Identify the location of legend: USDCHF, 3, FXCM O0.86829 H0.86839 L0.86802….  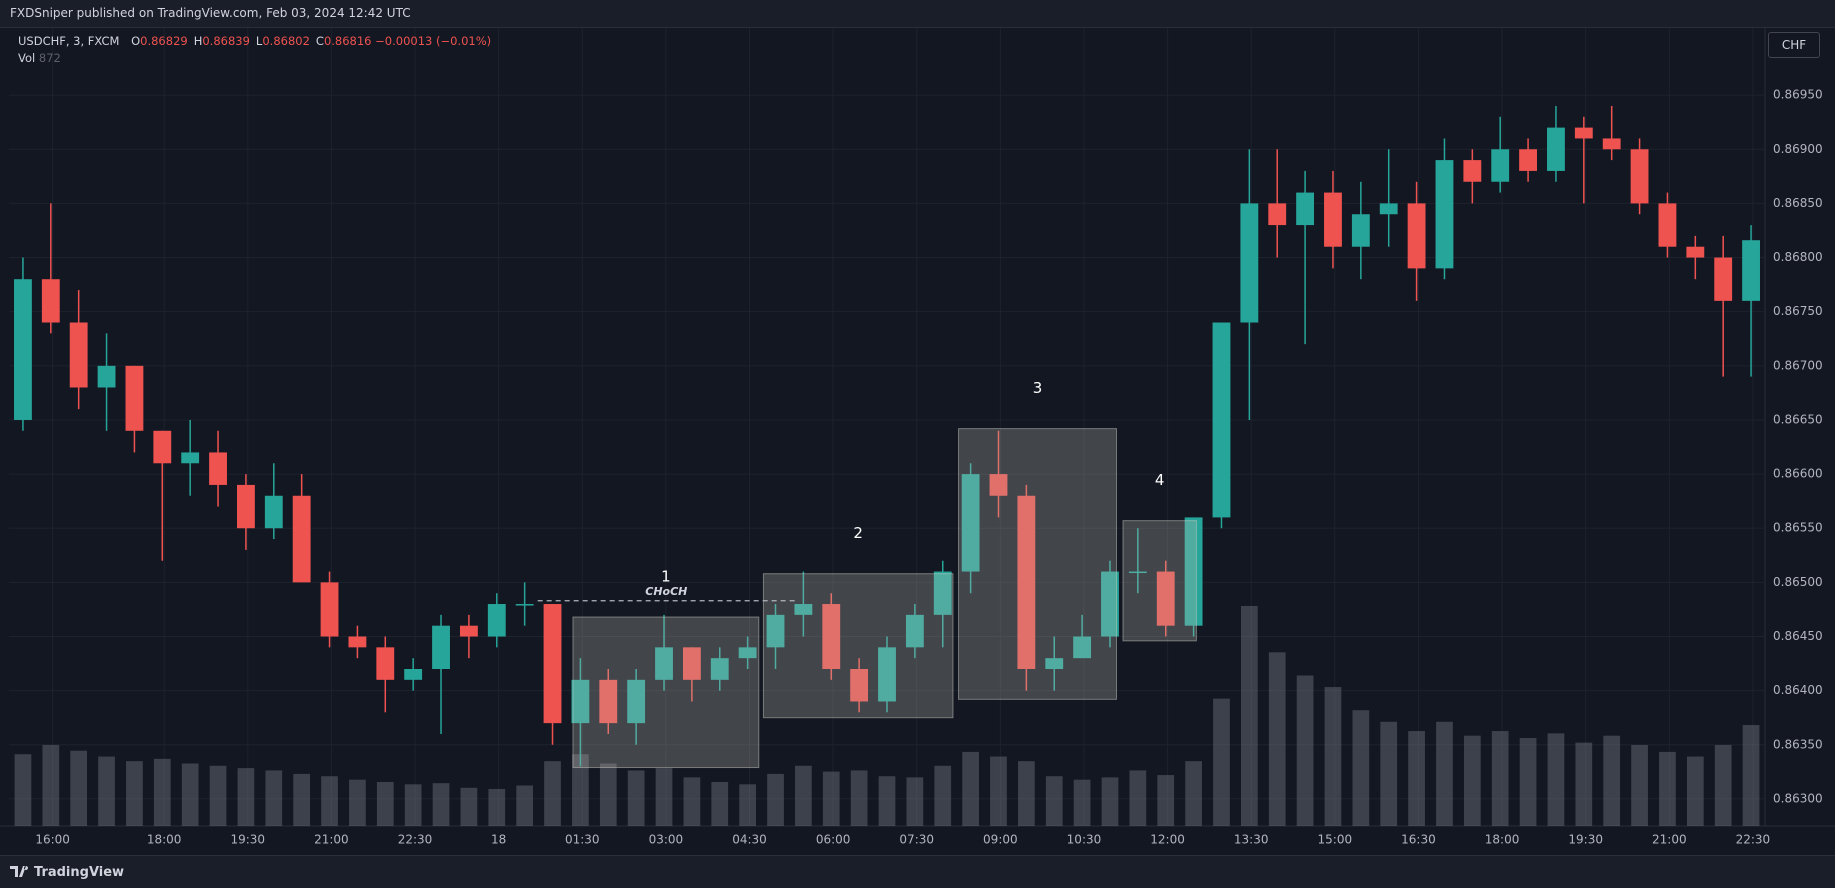
(254, 50).